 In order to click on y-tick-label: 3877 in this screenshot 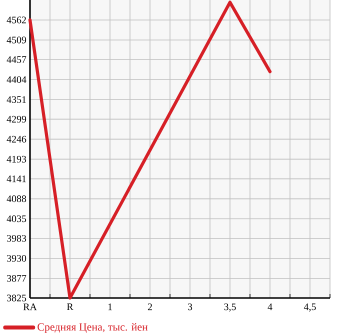, I will do `click(16, 278)`.